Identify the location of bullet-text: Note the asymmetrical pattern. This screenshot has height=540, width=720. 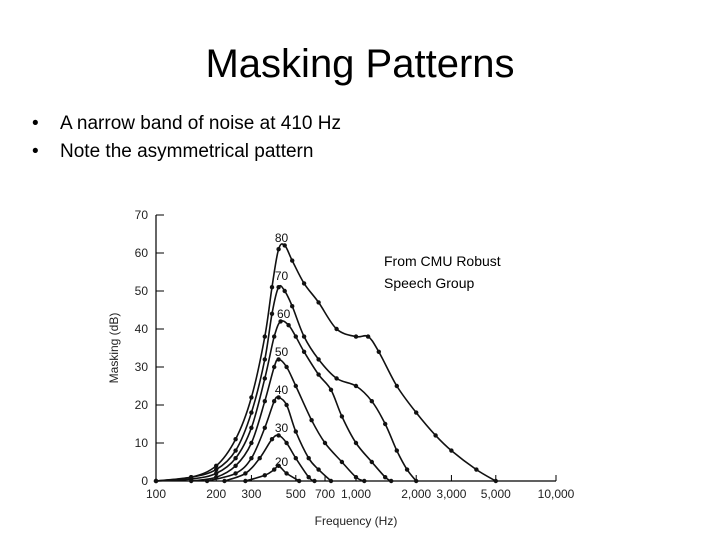
(187, 151).